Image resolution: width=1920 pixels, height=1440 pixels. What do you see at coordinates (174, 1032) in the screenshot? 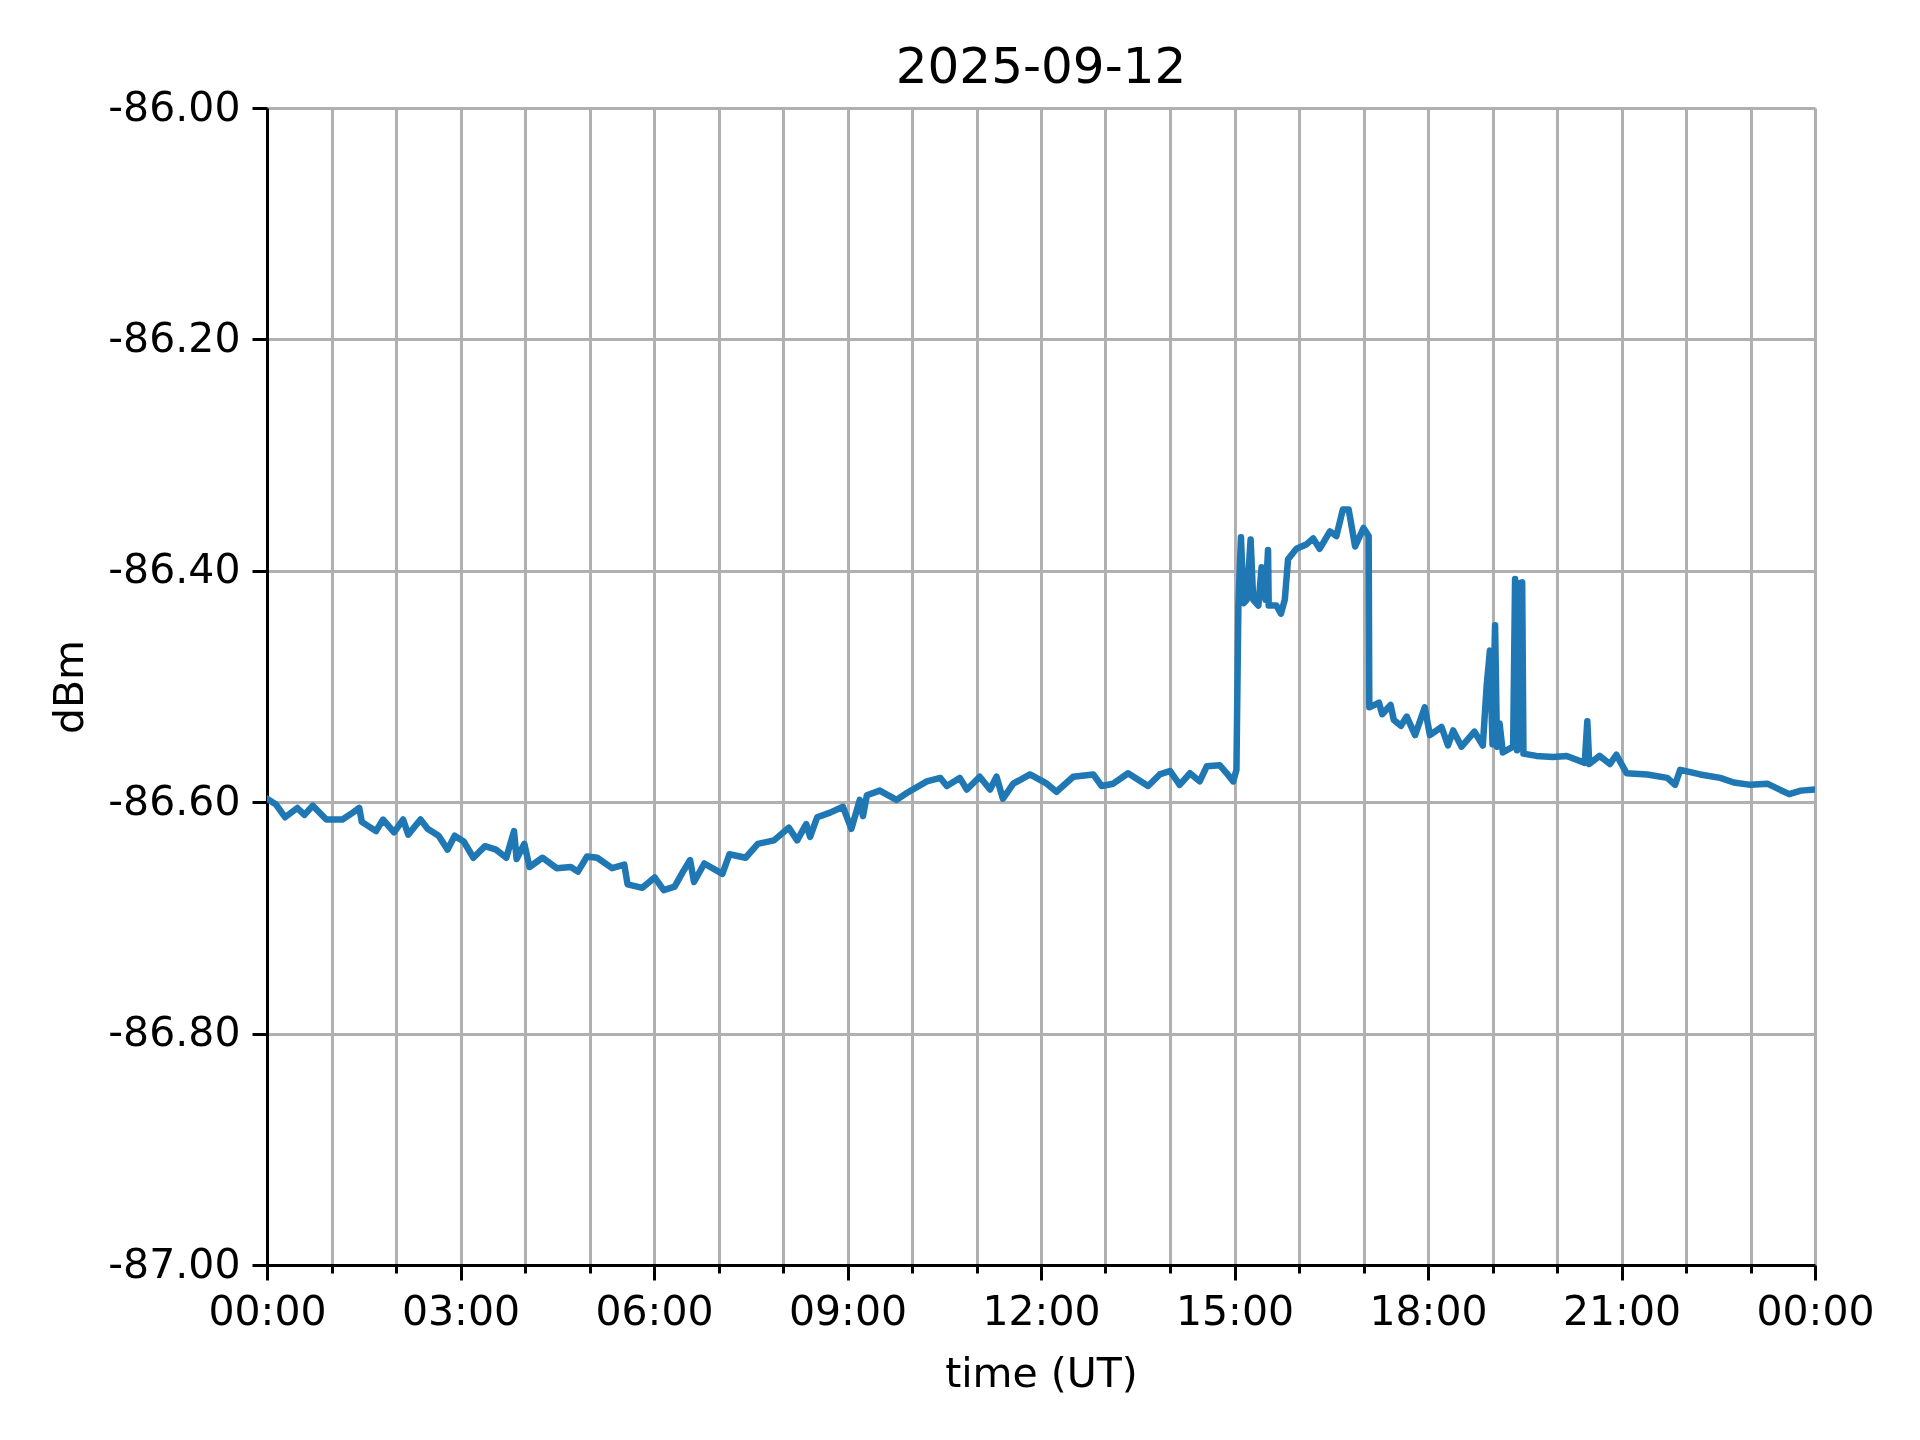
I see `y-tick-label: -86.80` at bounding box center [174, 1032].